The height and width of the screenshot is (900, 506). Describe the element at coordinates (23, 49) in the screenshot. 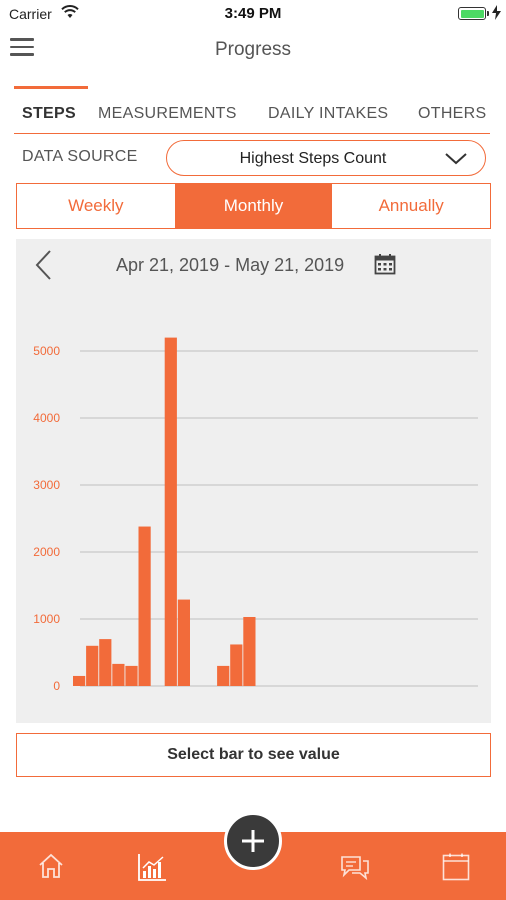

I see `hamburger-menu-icon` at that location.